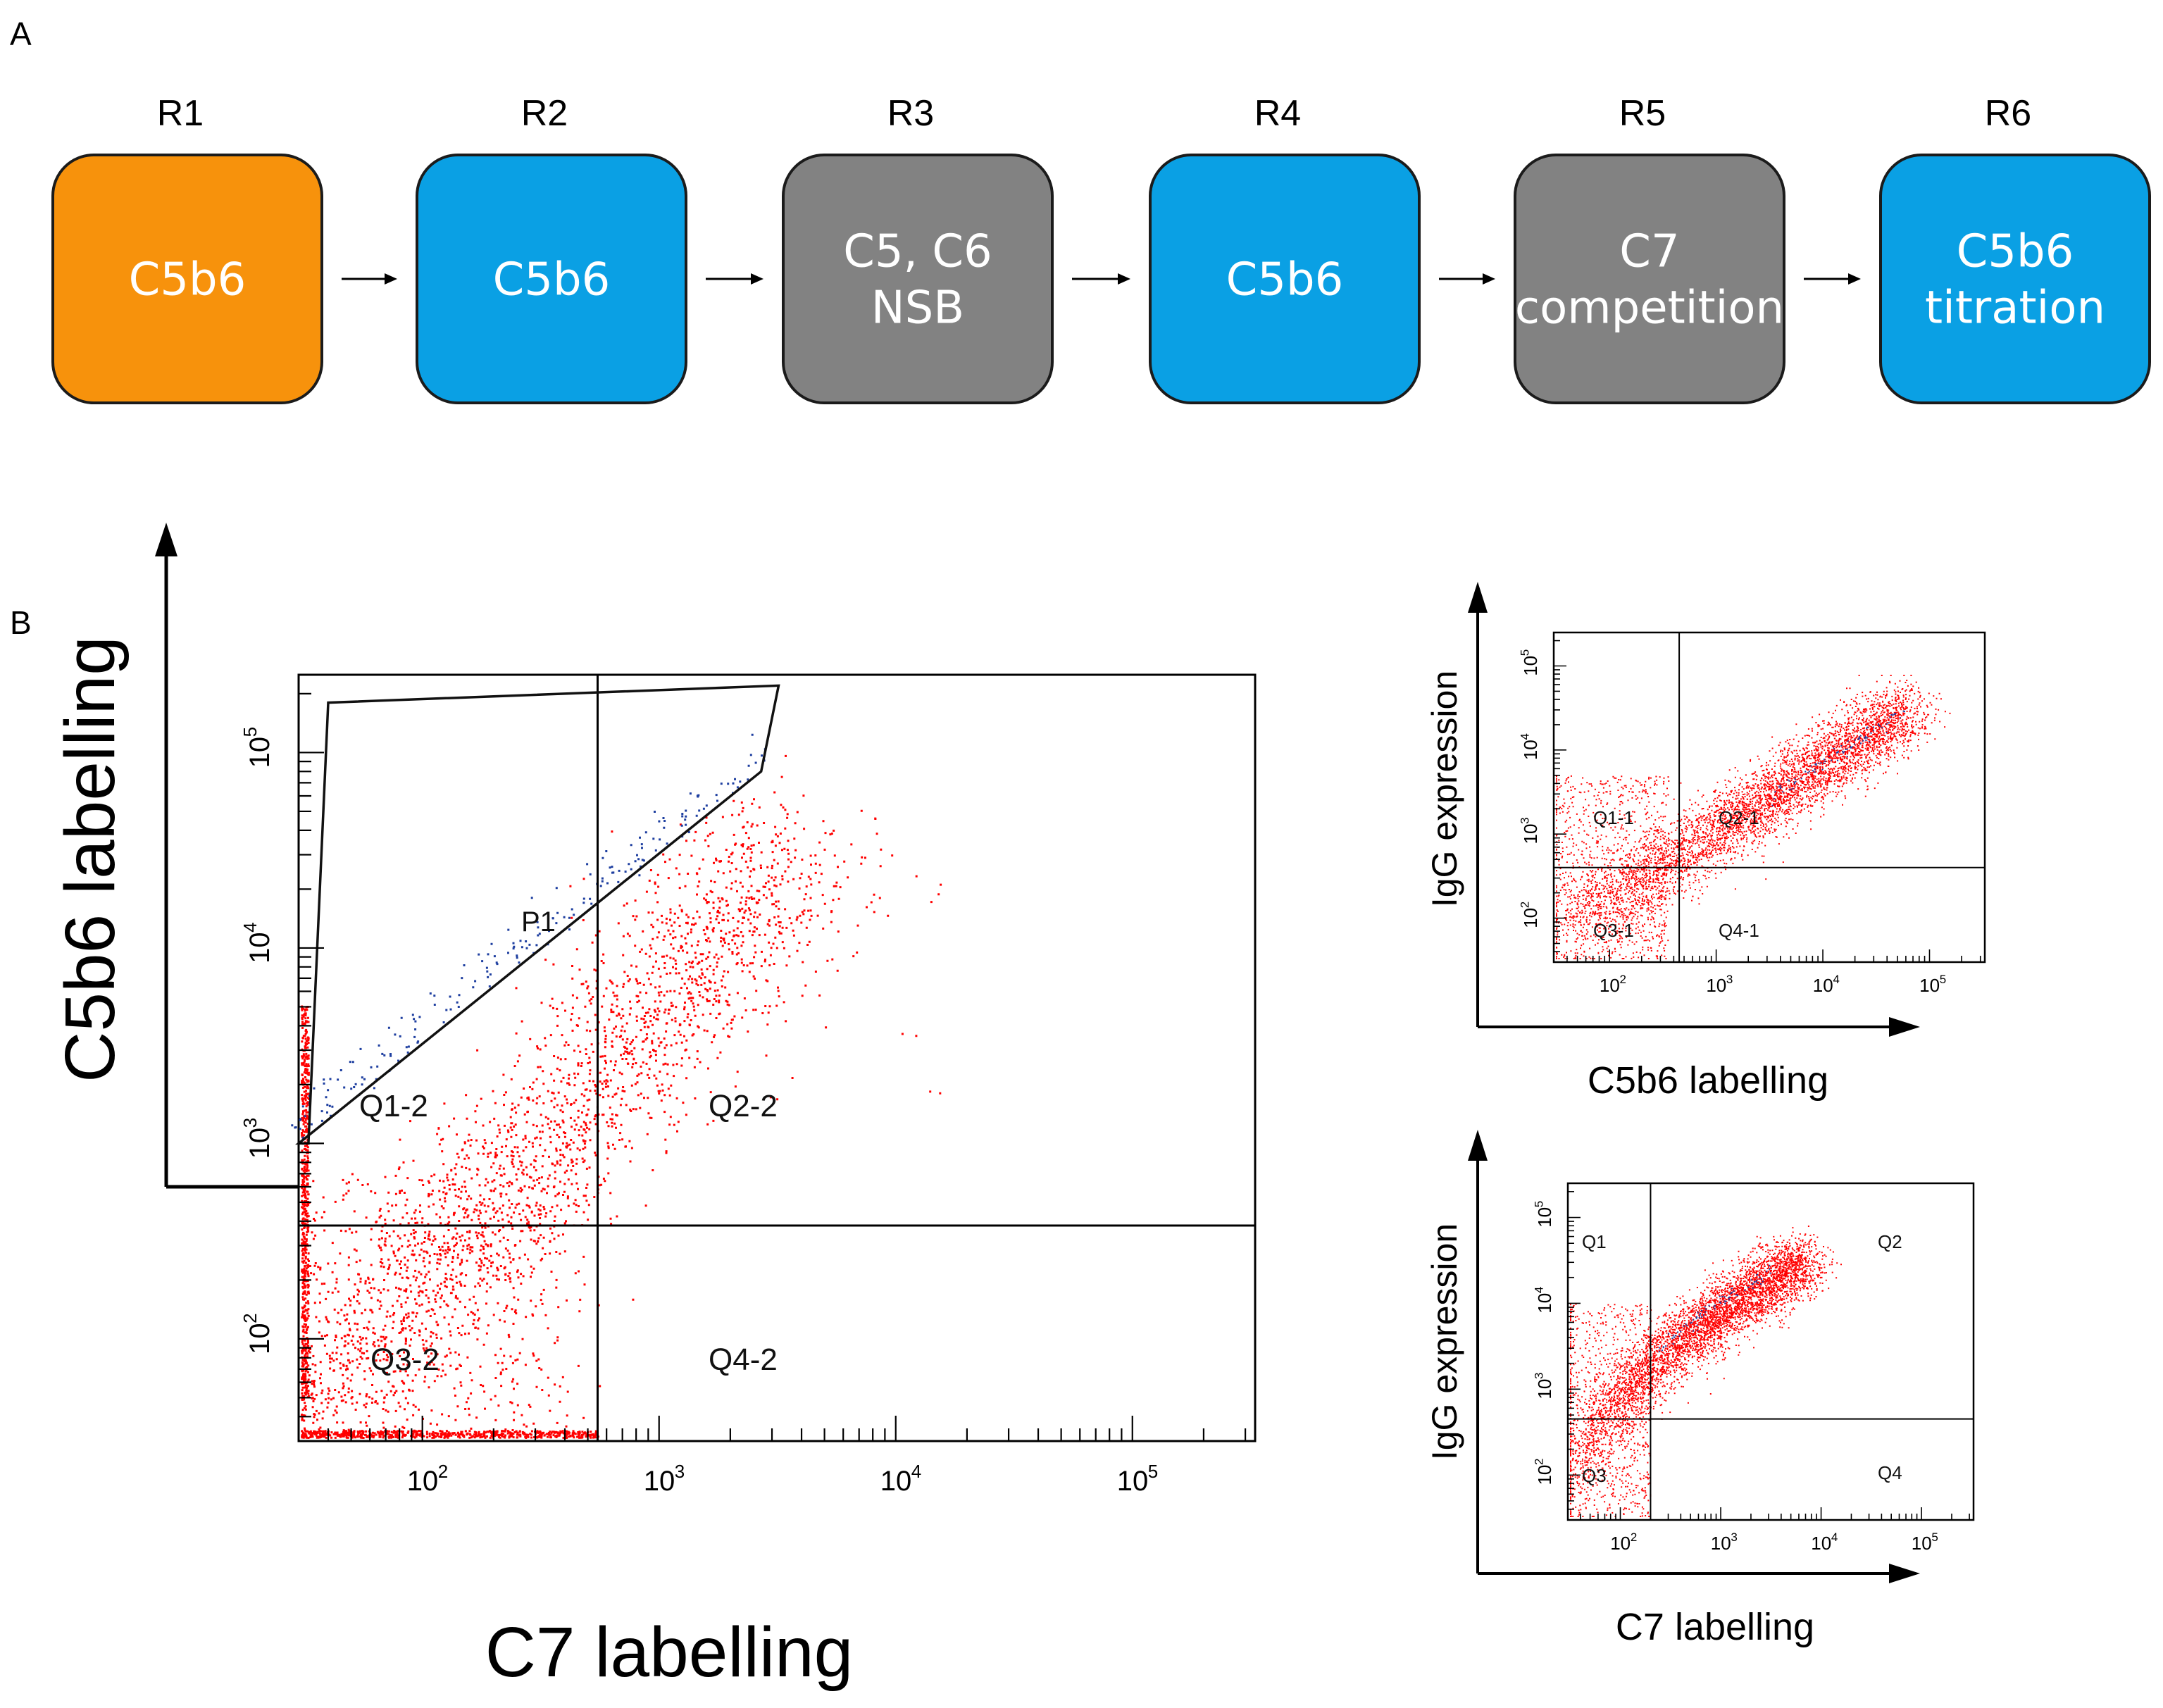 This screenshot has height=1708, width=2163. Describe the element at coordinates (2015, 308) in the screenshot. I see `step-text-r6: titration` at that location.